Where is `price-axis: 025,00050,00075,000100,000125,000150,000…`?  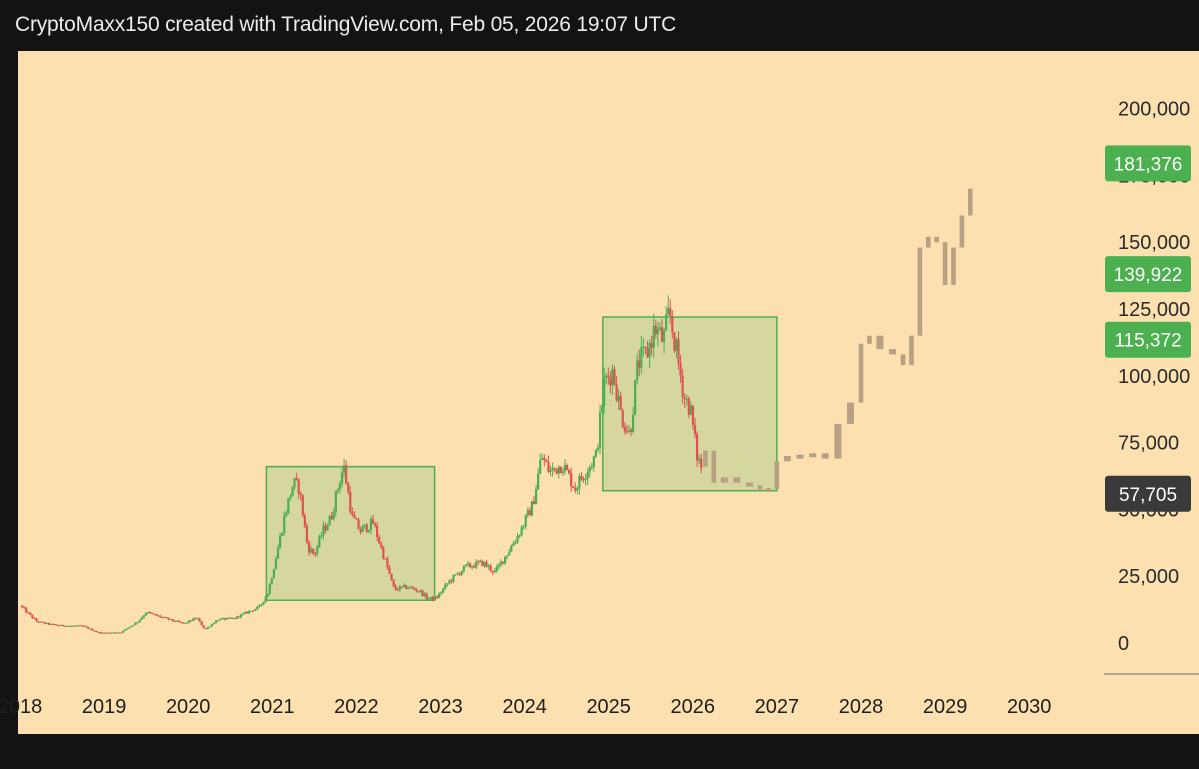
price-axis: 025,00050,00075,000100,000125,000150,000… is located at coordinates (1154, 377).